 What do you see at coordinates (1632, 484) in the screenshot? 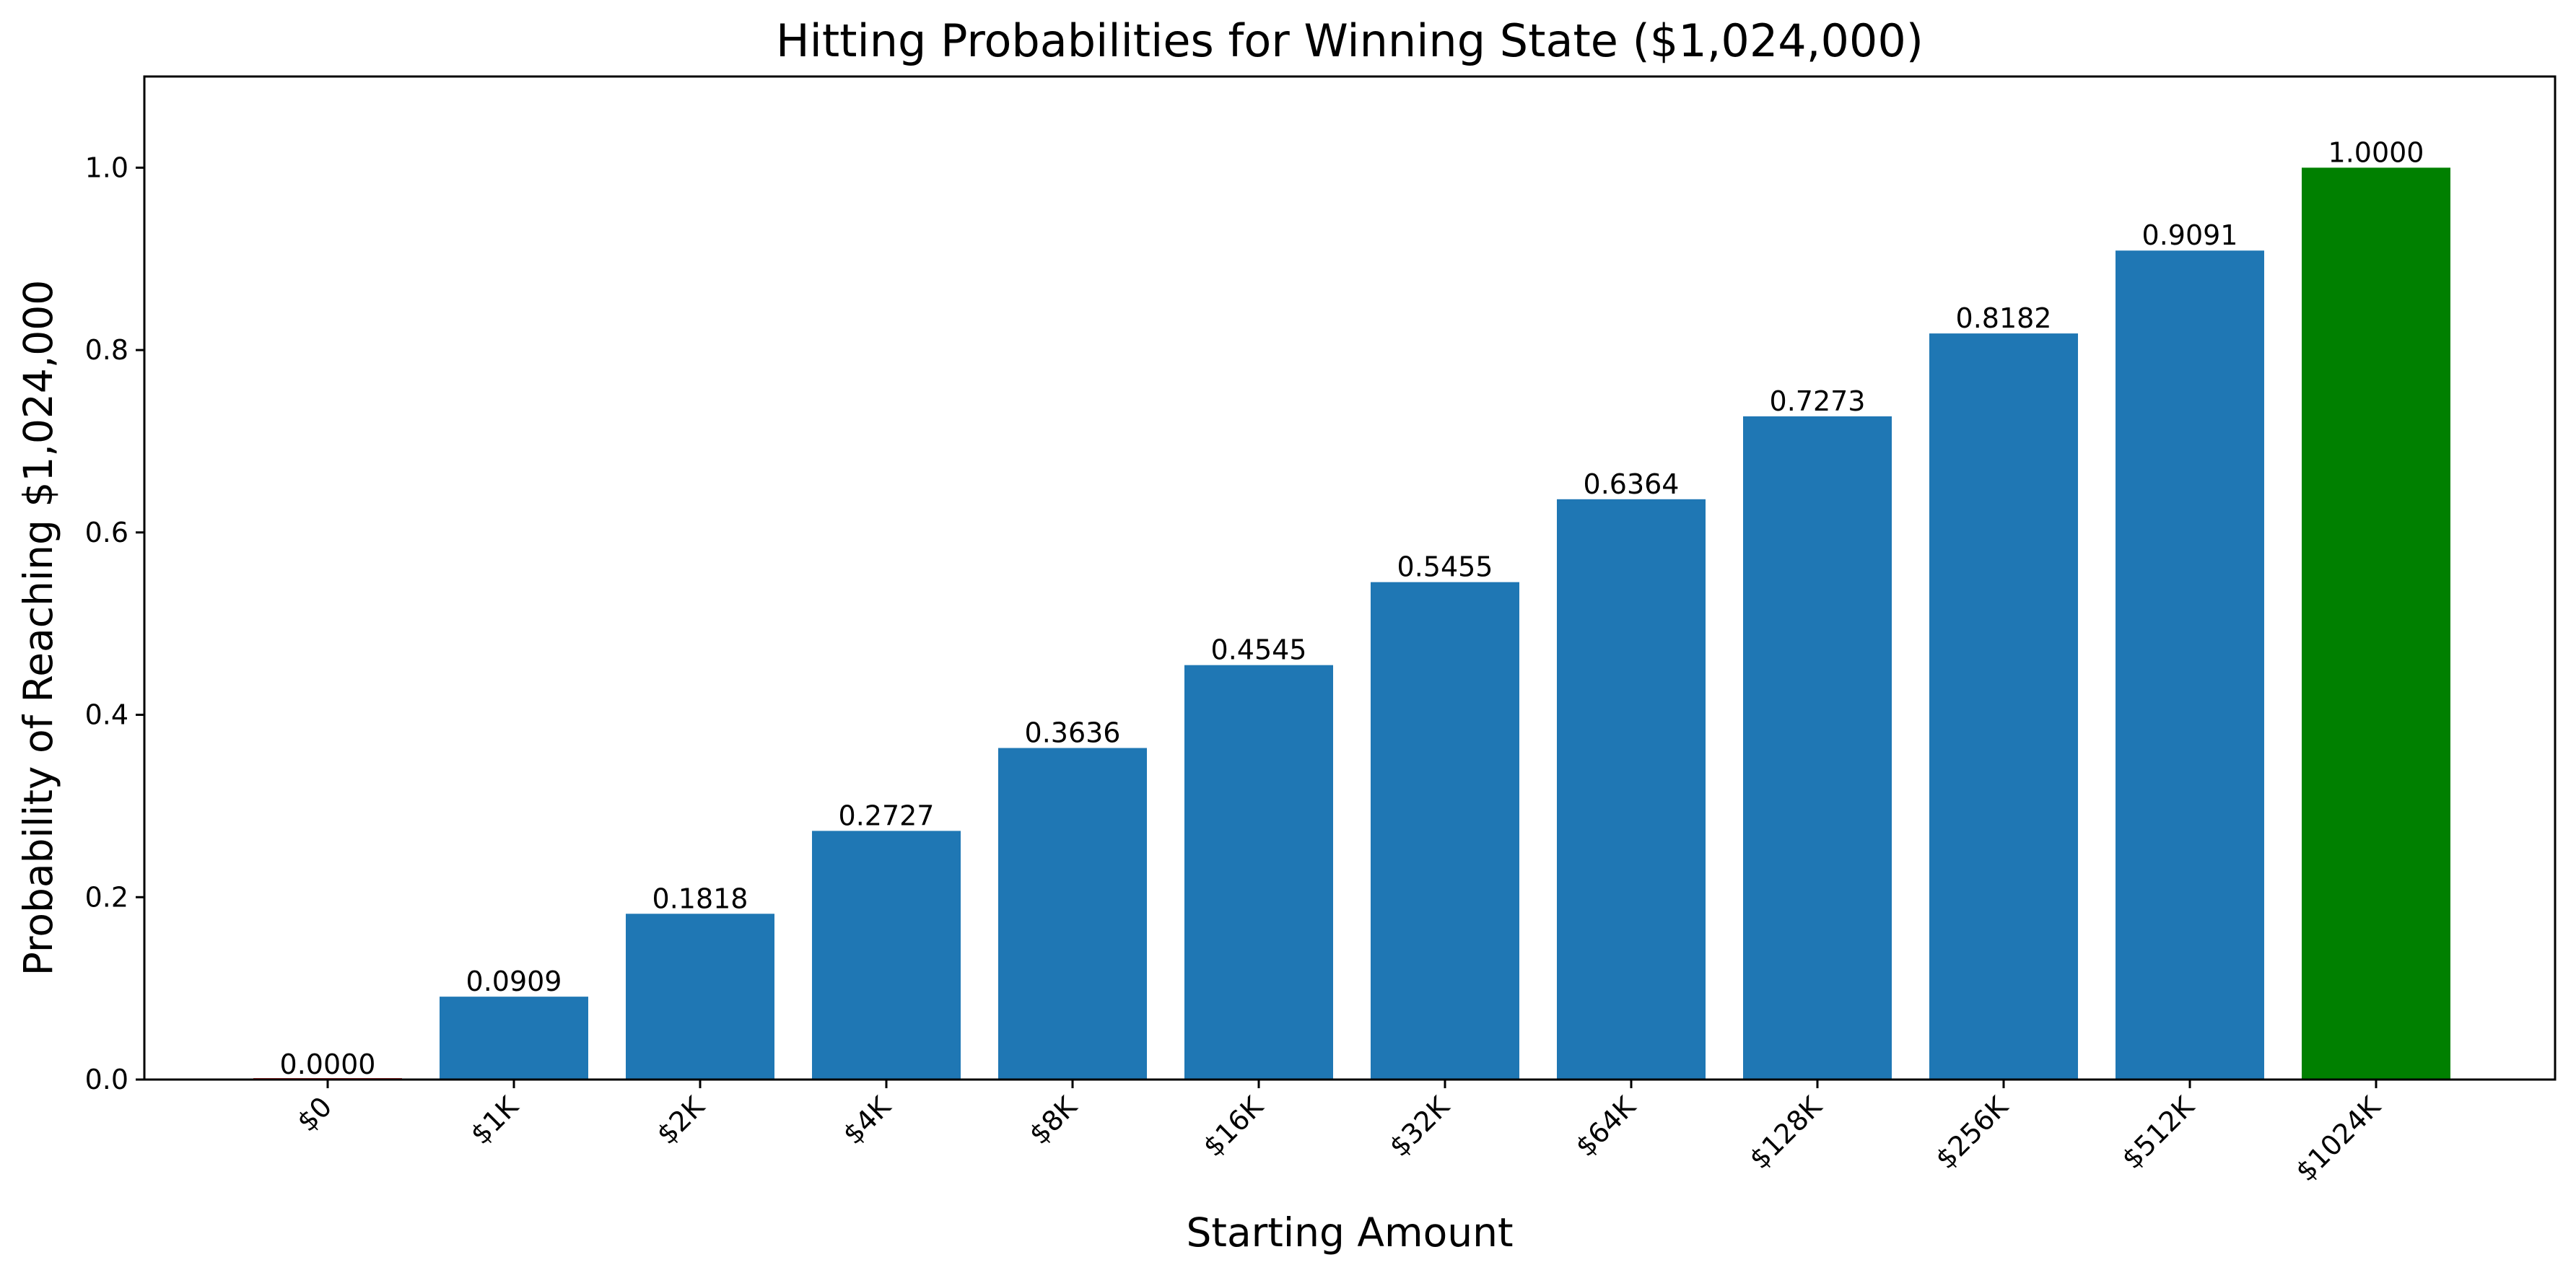
I see `bar-value-label: 0.6364` at bounding box center [1632, 484].